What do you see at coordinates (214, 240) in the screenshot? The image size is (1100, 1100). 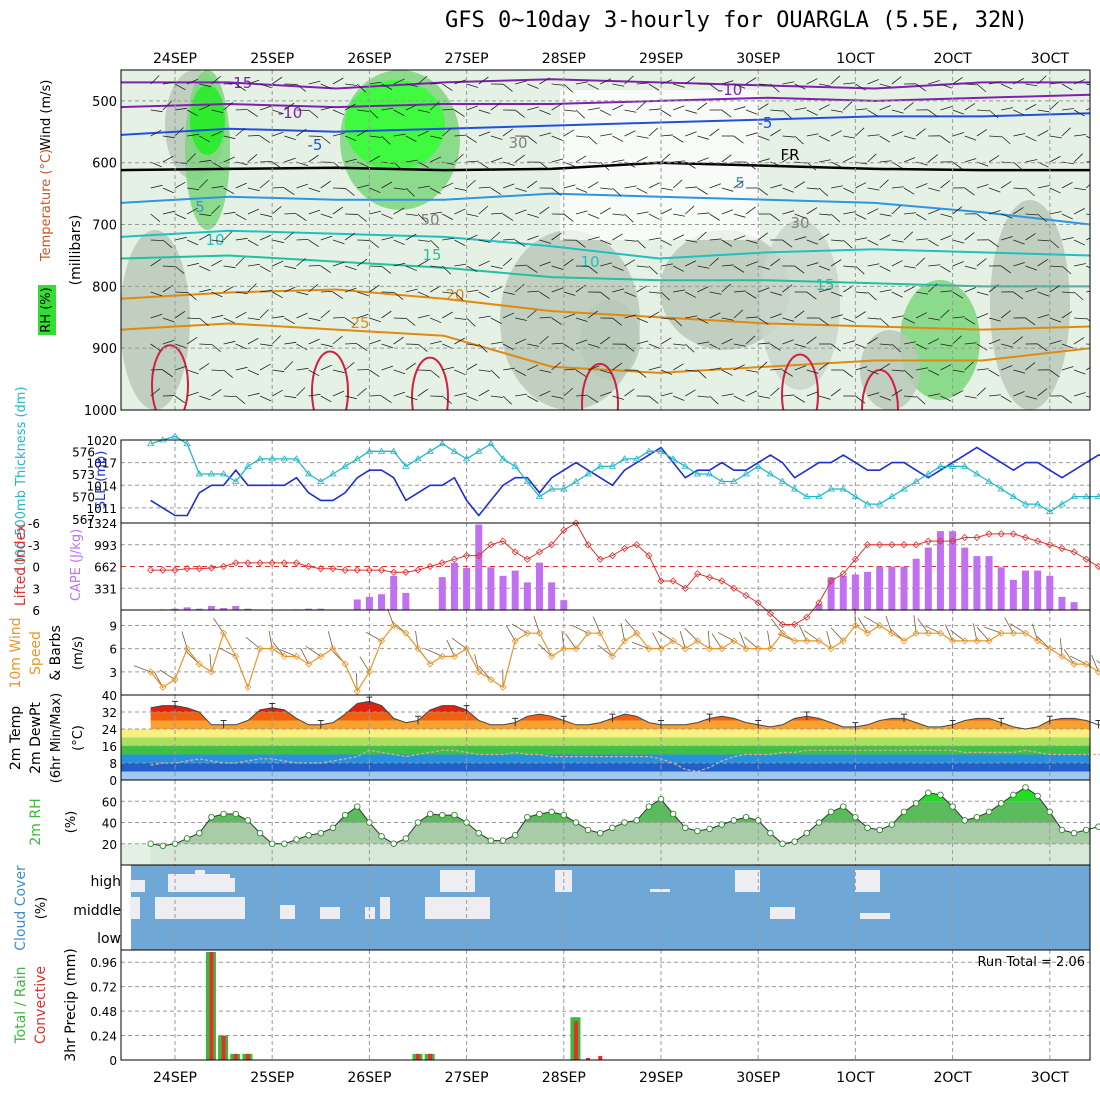 I see `contour-label: 10` at bounding box center [214, 240].